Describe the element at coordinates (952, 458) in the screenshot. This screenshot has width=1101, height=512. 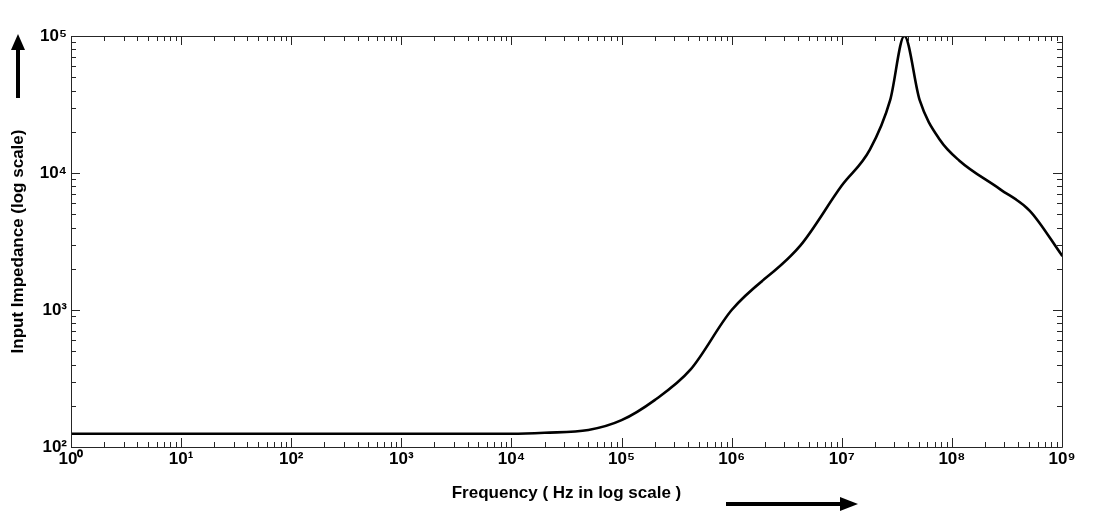
I see `x-tick-label: 10⁸` at that location.